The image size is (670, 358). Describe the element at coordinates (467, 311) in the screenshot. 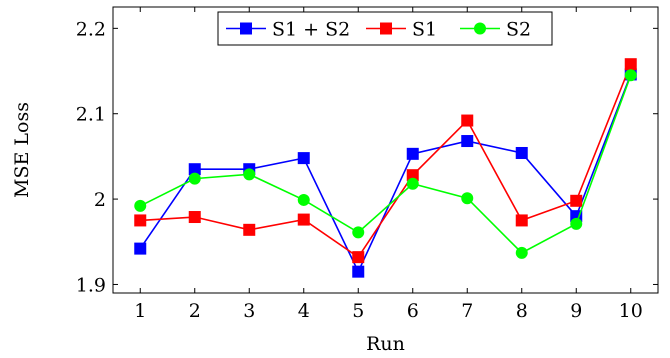

I see `x-tick-label: 7` at that location.